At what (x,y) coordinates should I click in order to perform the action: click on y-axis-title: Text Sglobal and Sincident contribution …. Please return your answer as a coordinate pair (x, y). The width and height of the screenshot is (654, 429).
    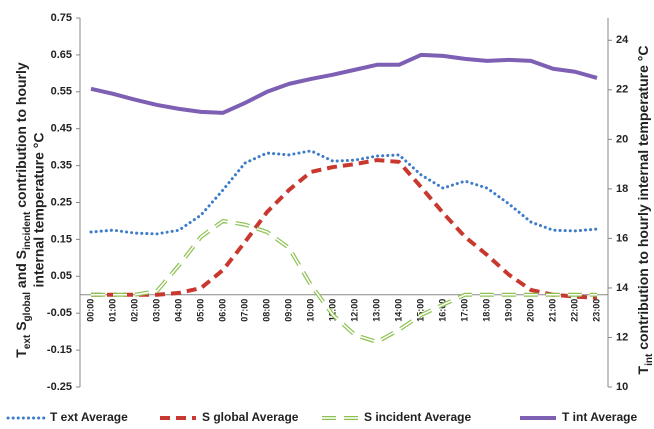
    Looking at the image, I should click on (23, 210).